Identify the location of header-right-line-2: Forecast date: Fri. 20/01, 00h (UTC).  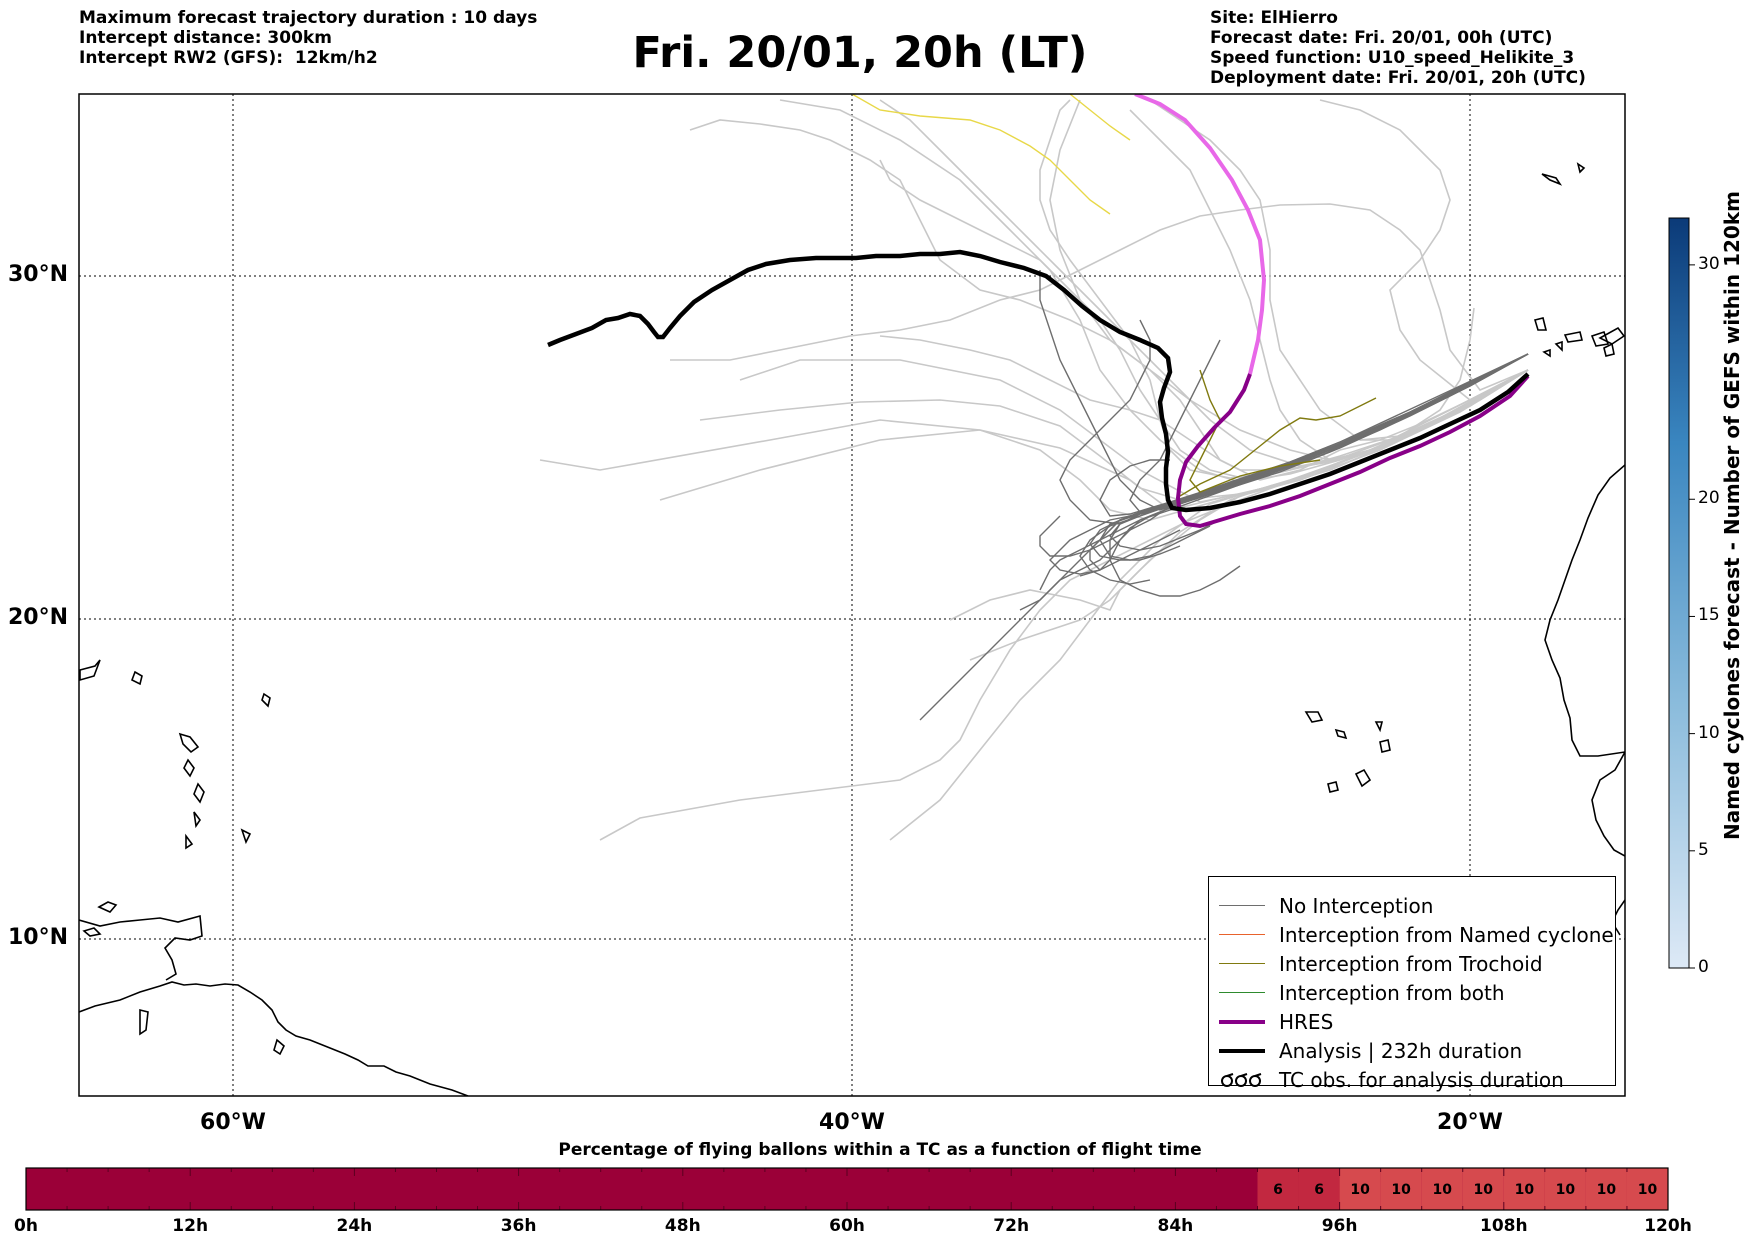
(1381, 38).